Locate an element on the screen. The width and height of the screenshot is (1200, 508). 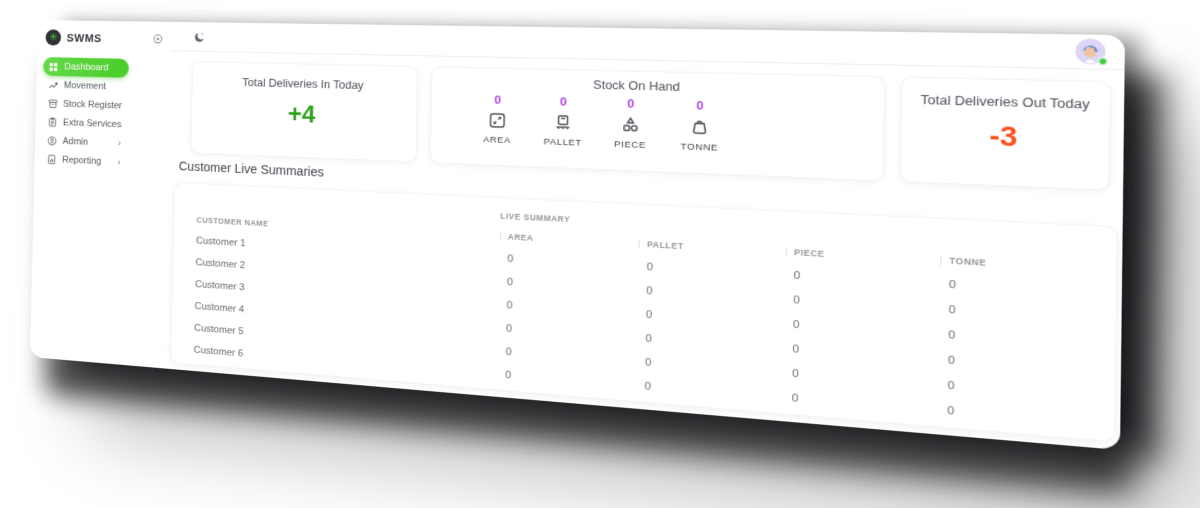
sidebar-item-label: Admin is located at coordinates (75, 142).